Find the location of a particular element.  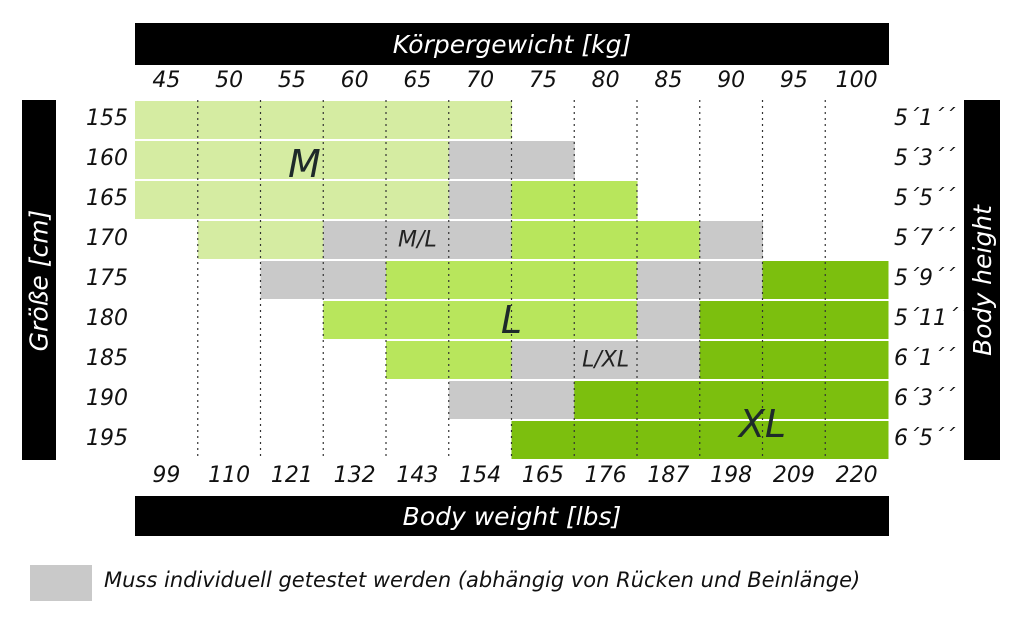

left-tick-1: 160 is located at coordinates (107, 158).